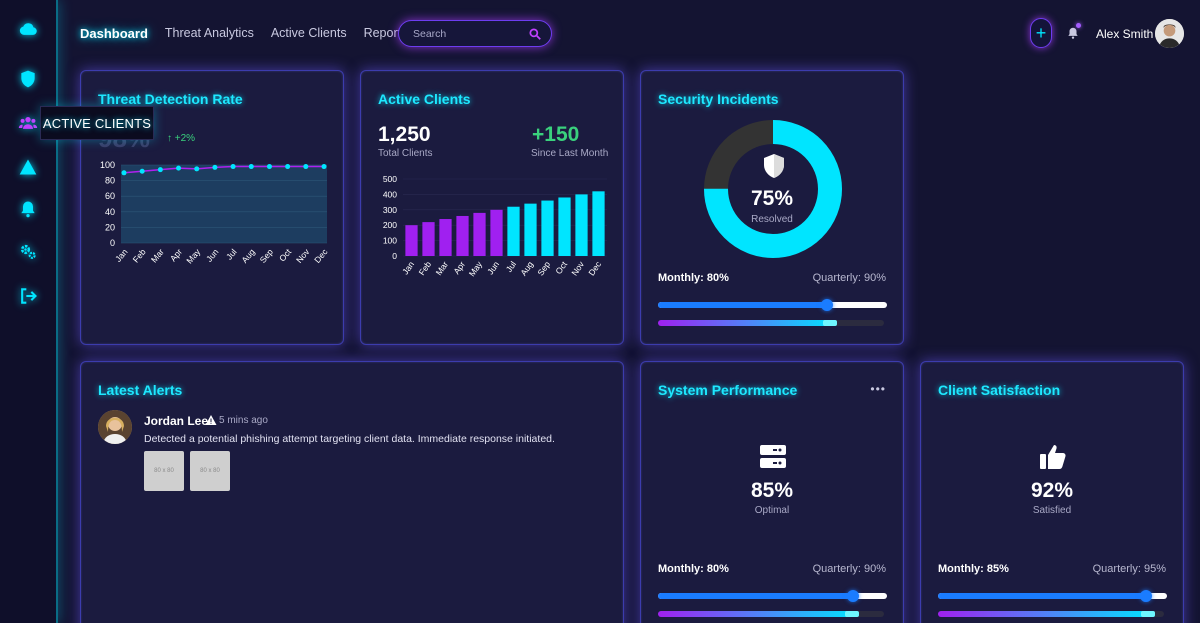  What do you see at coordinates (535, 34) in the screenshot?
I see `search-icon` at bounding box center [535, 34].